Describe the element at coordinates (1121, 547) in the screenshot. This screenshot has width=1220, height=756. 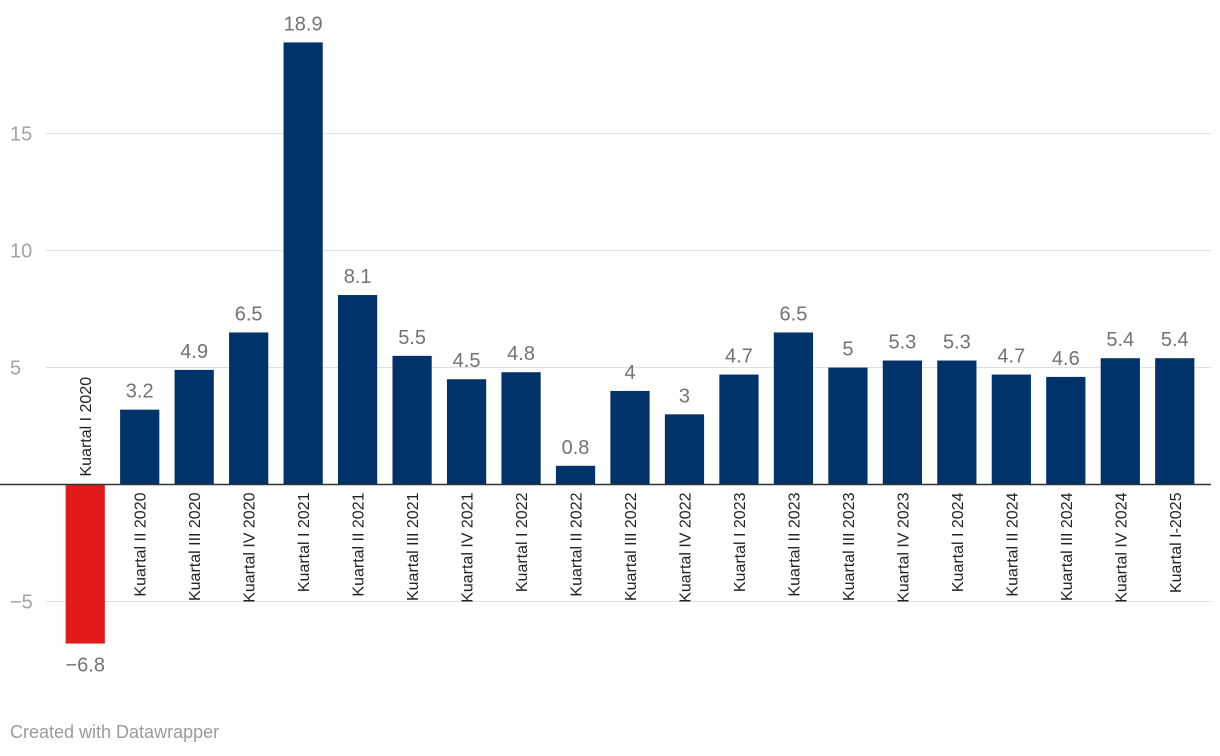
I see `category-label: Kuartal IV 2024` at that location.